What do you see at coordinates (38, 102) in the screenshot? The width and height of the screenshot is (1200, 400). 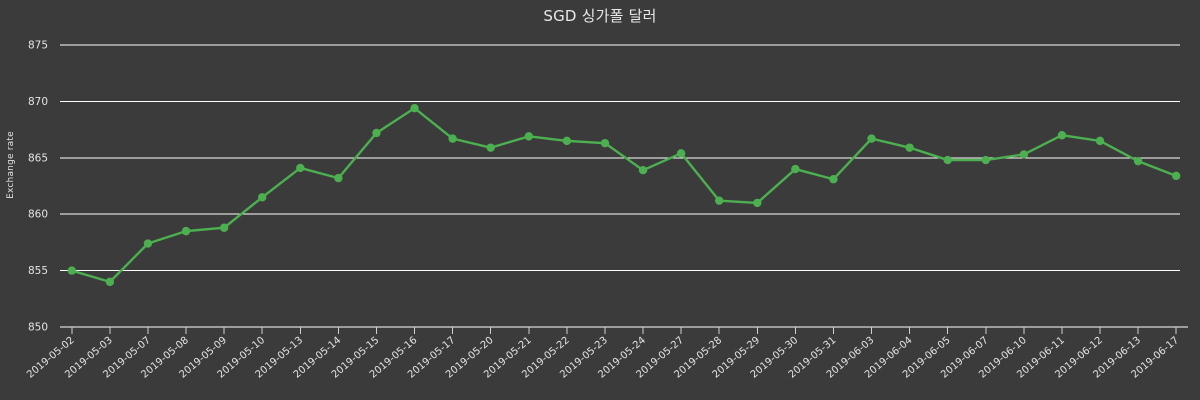 I see `y-tick-label-870: 870` at bounding box center [38, 102].